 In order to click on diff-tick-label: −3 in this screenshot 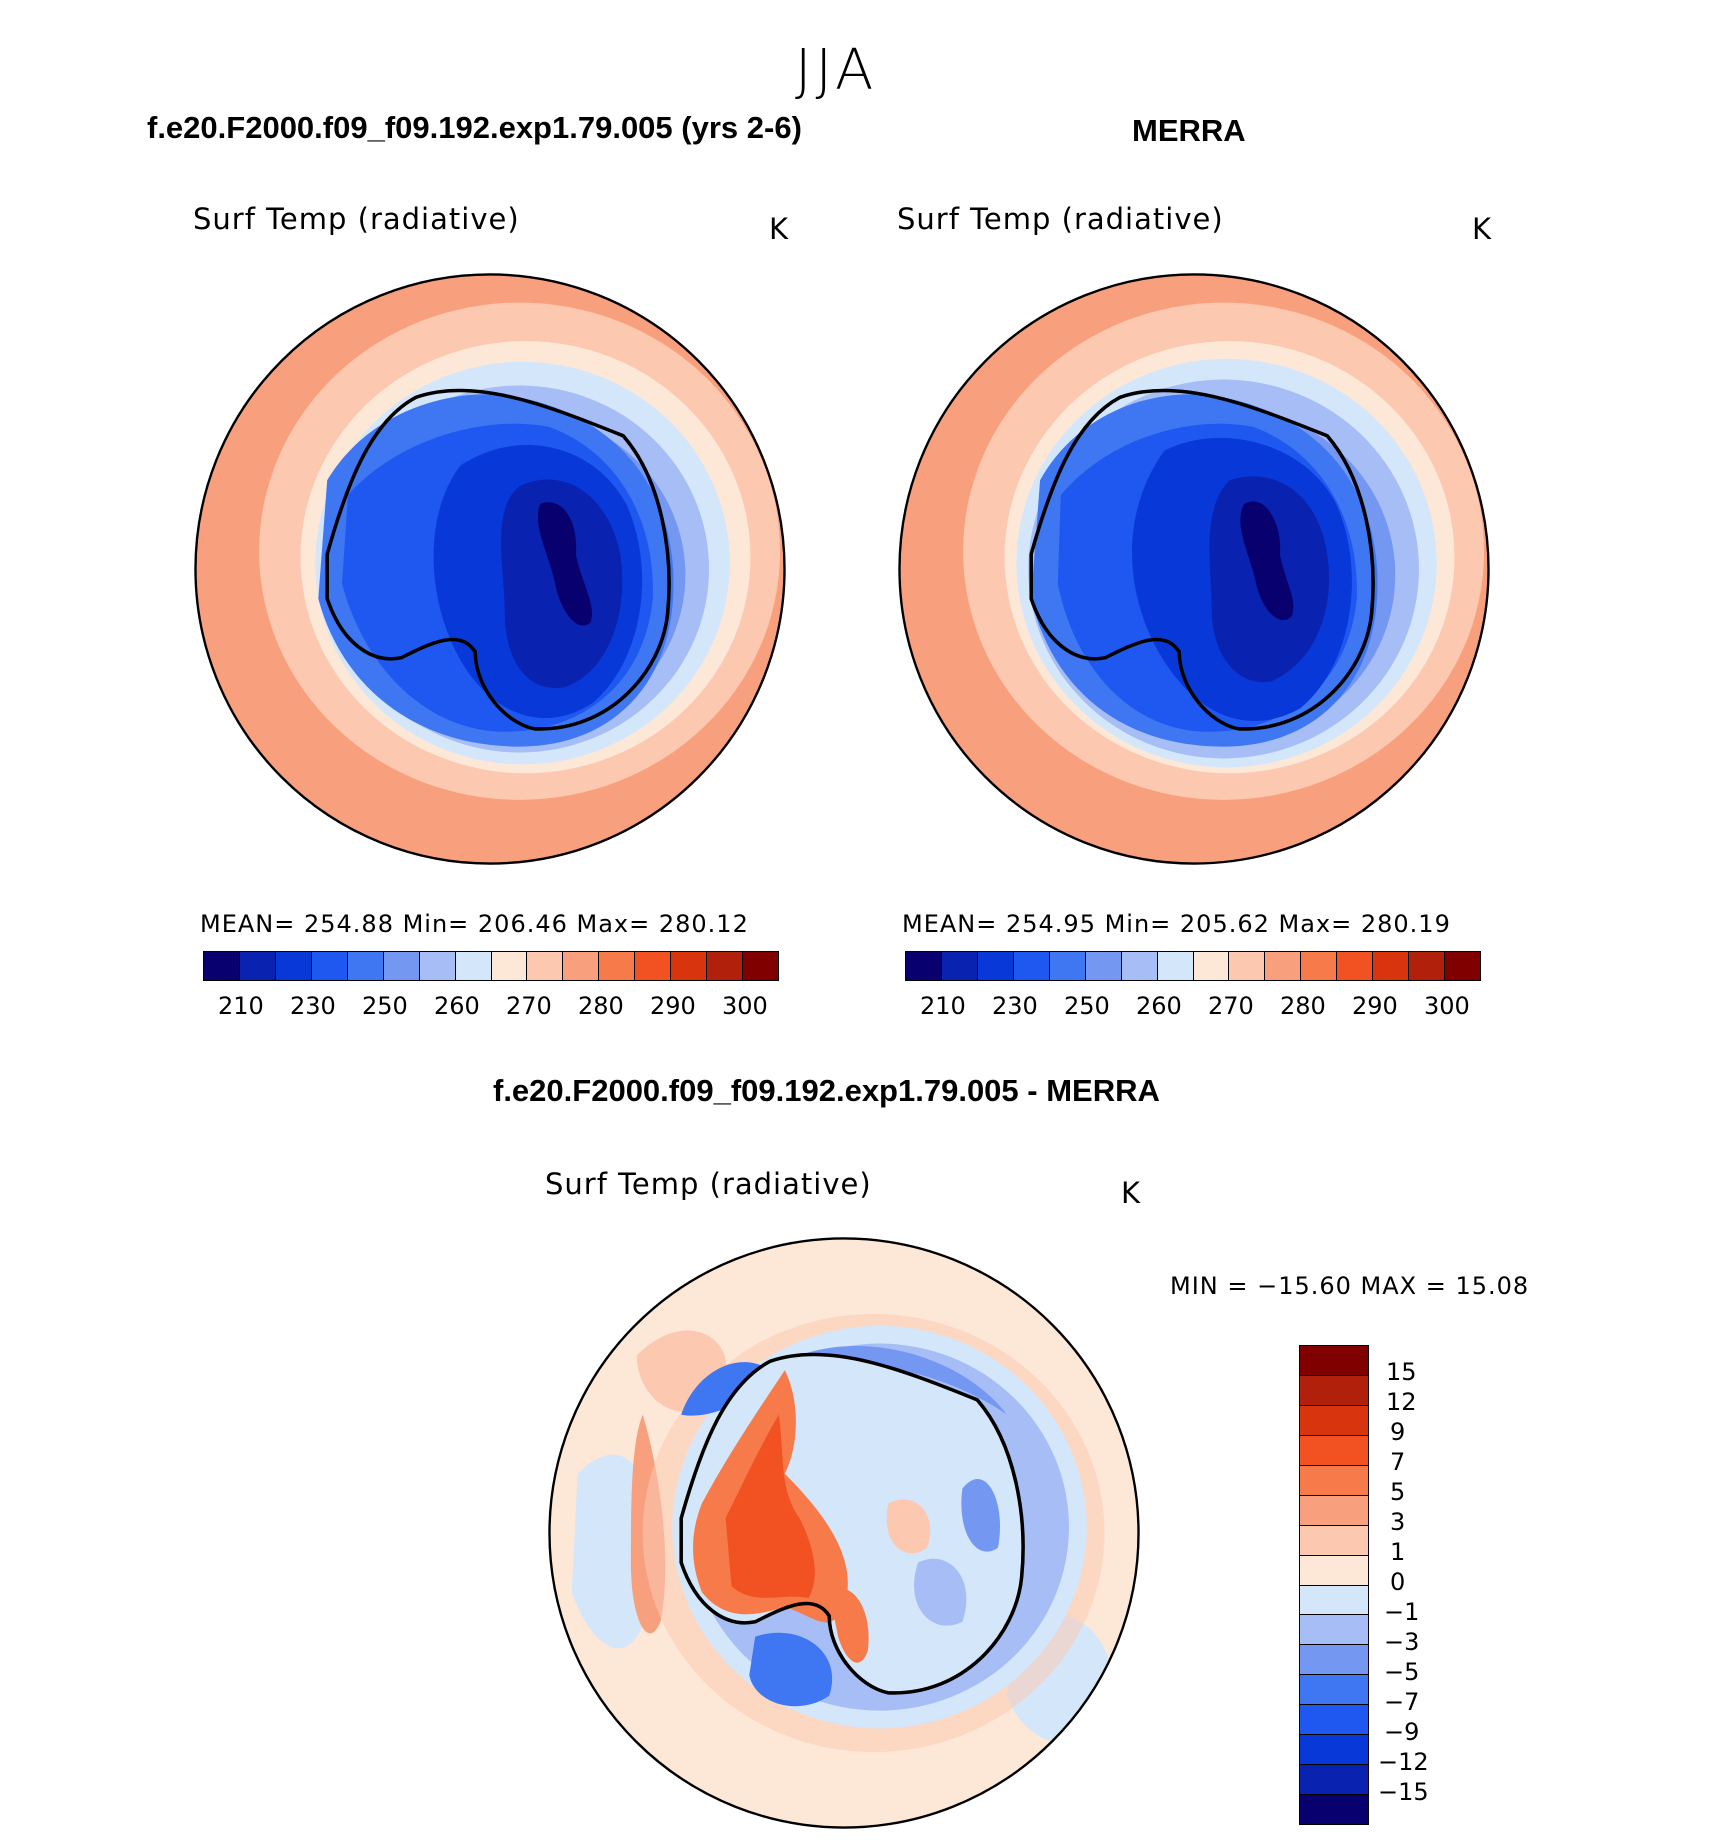, I will do `click(1402, 1642)`.